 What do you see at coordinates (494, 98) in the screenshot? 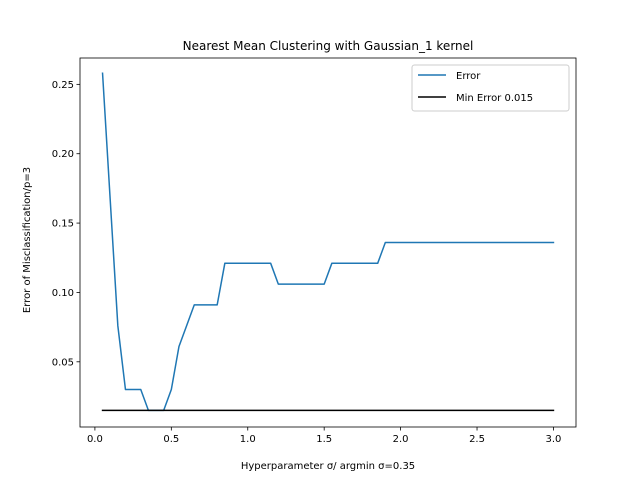
I see `legend-label-2: Min Error 0.015` at bounding box center [494, 98].